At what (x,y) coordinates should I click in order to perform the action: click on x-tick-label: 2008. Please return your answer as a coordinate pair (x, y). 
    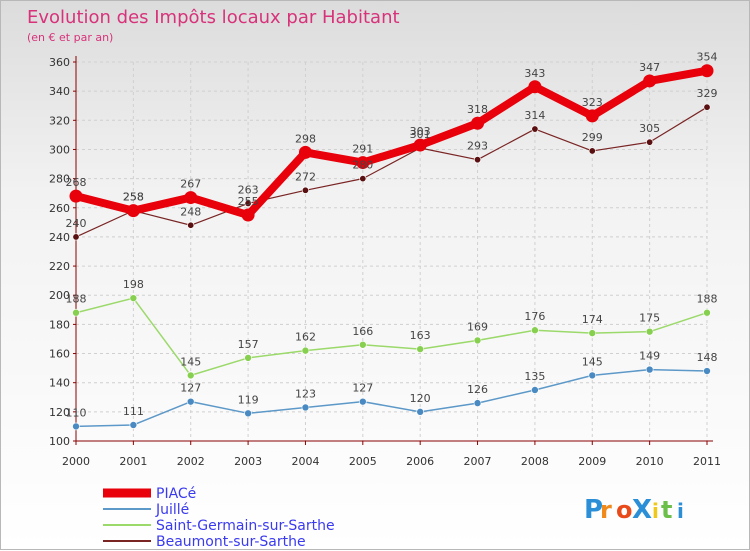
    Looking at the image, I should click on (535, 461).